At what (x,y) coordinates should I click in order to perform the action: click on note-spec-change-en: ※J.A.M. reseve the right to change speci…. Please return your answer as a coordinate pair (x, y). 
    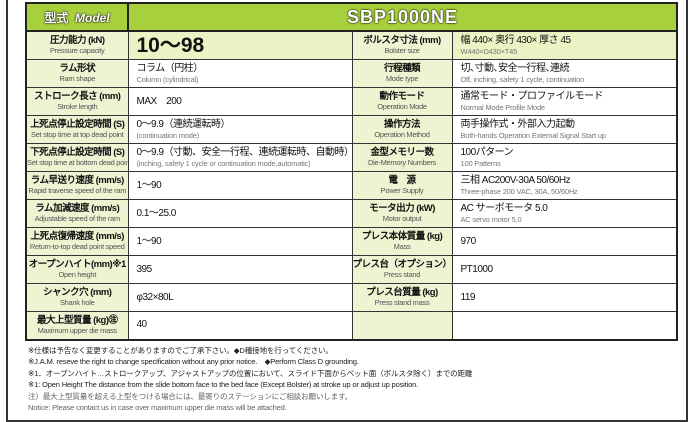
    Looking at the image, I should click on (193, 362).